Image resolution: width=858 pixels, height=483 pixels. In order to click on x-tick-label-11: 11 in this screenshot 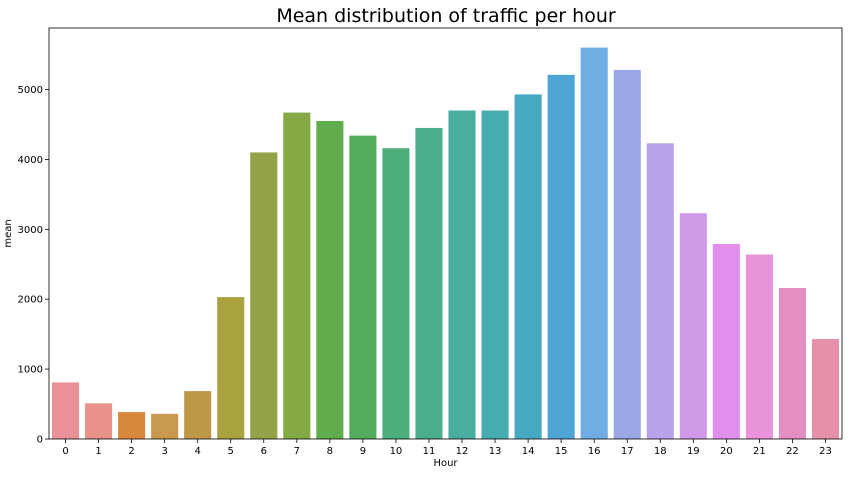, I will do `click(429, 451)`.